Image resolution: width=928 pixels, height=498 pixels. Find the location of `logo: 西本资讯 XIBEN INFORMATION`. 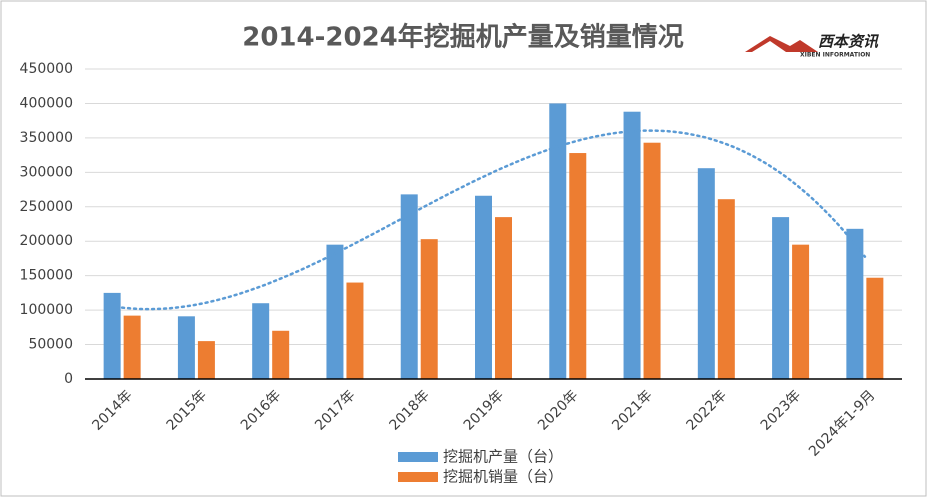

logo: 西本资讯 XIBEN INFORMATION is located at coordinates (812, 46).